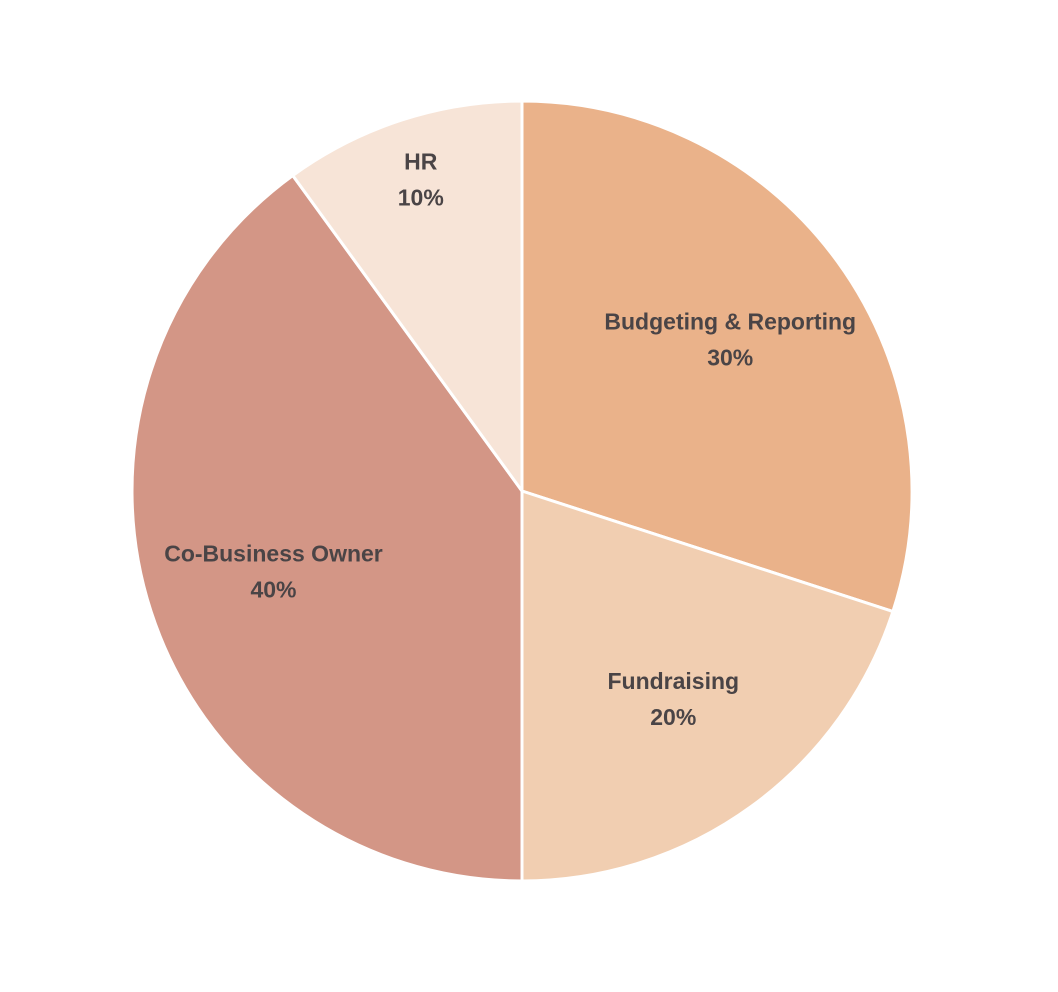  I want to click on pie-slice-fundraising, so click(707, 686).